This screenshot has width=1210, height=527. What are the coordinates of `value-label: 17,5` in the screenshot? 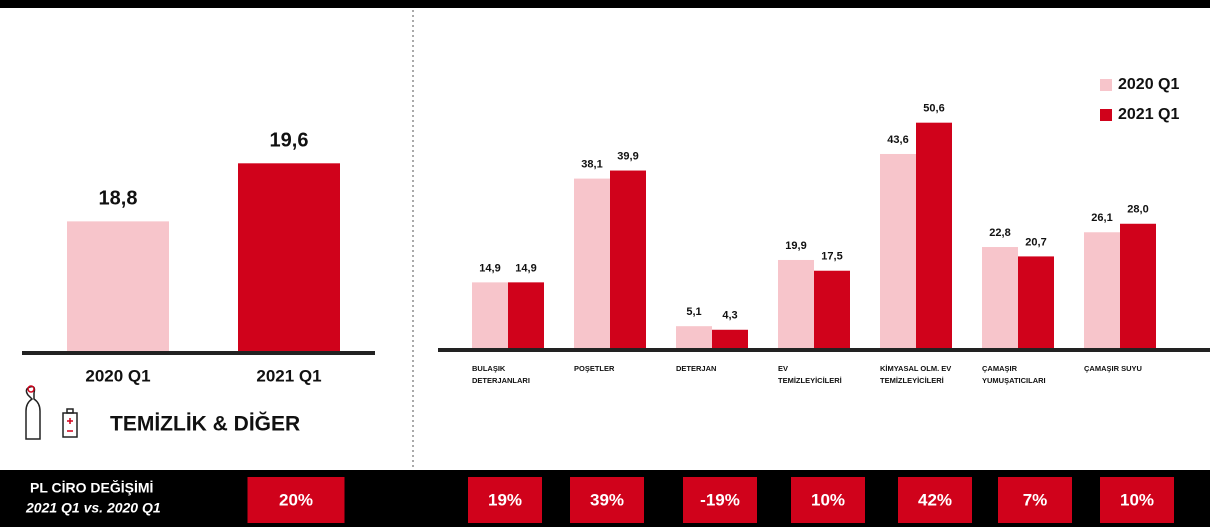 It's located at (831, 257).